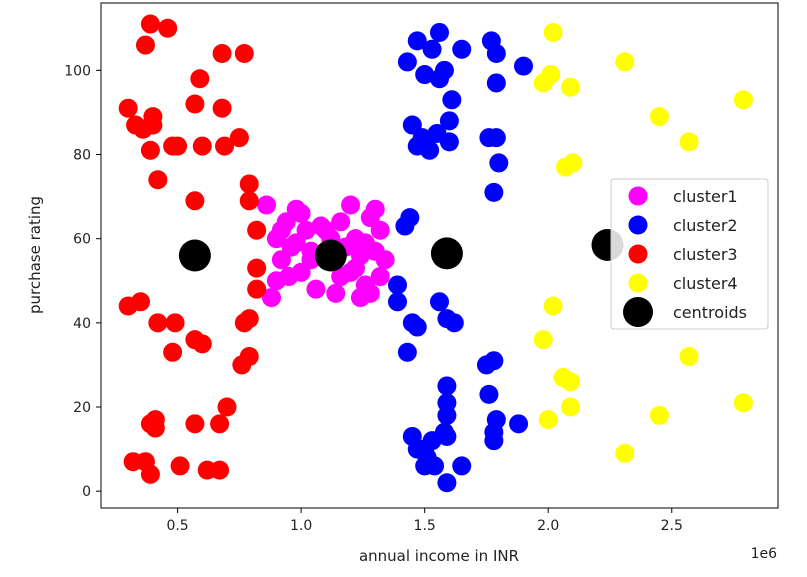 This screenshot has width=807, height=577. I want to click on x-tick-label-1: 1.0, so click(301, 526).